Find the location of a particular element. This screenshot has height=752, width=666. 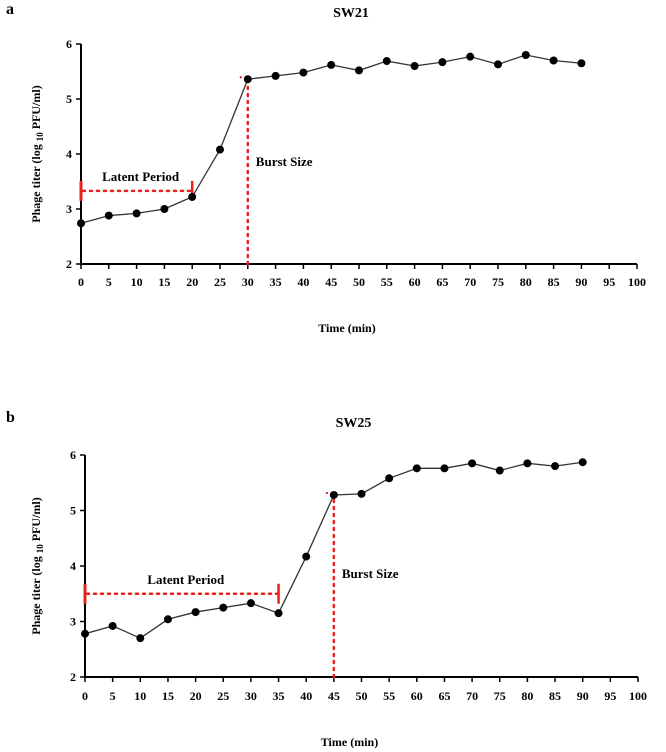

x-tick-label: 75 is located at coordinates (500, 696).